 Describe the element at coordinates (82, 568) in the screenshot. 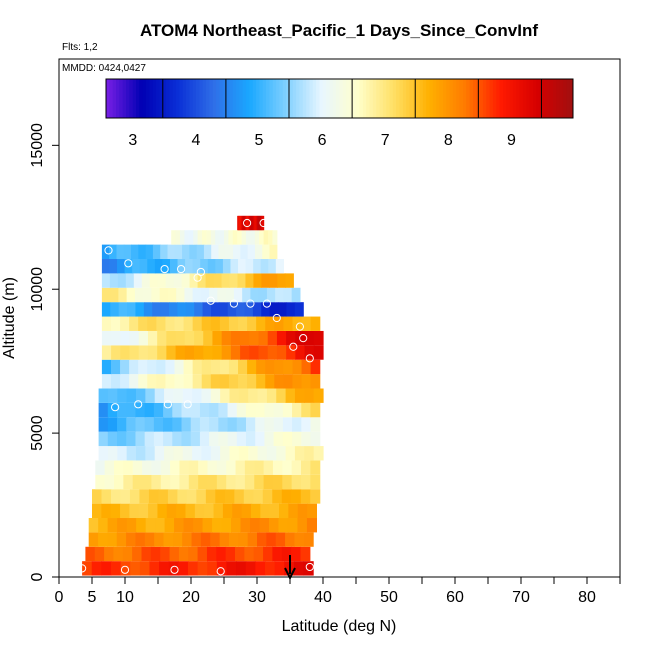

I see `sample-point` at that location.